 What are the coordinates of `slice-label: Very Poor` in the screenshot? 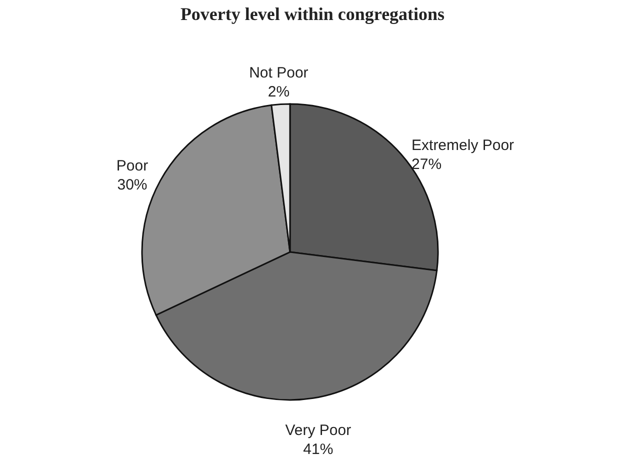 It's located at (318, 430).